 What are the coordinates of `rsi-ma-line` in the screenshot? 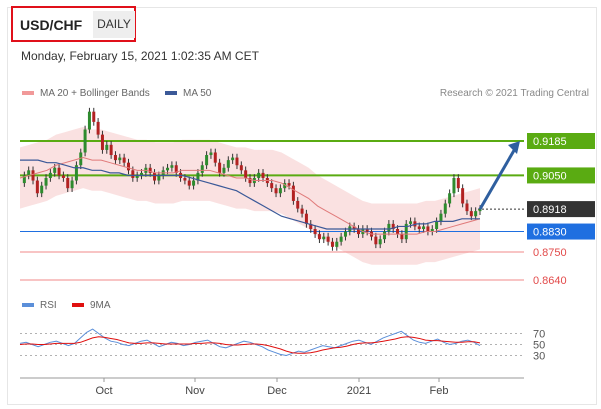 It's located at (250, 345).